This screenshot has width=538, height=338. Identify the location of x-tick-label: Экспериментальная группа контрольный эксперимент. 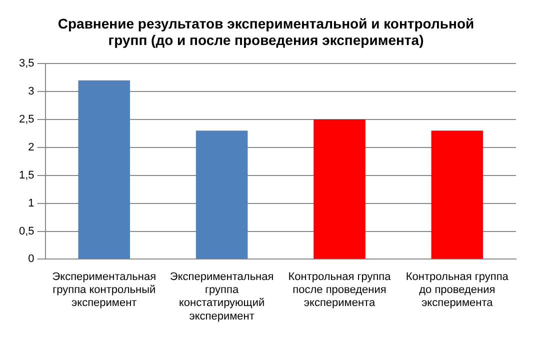
(104, 290).